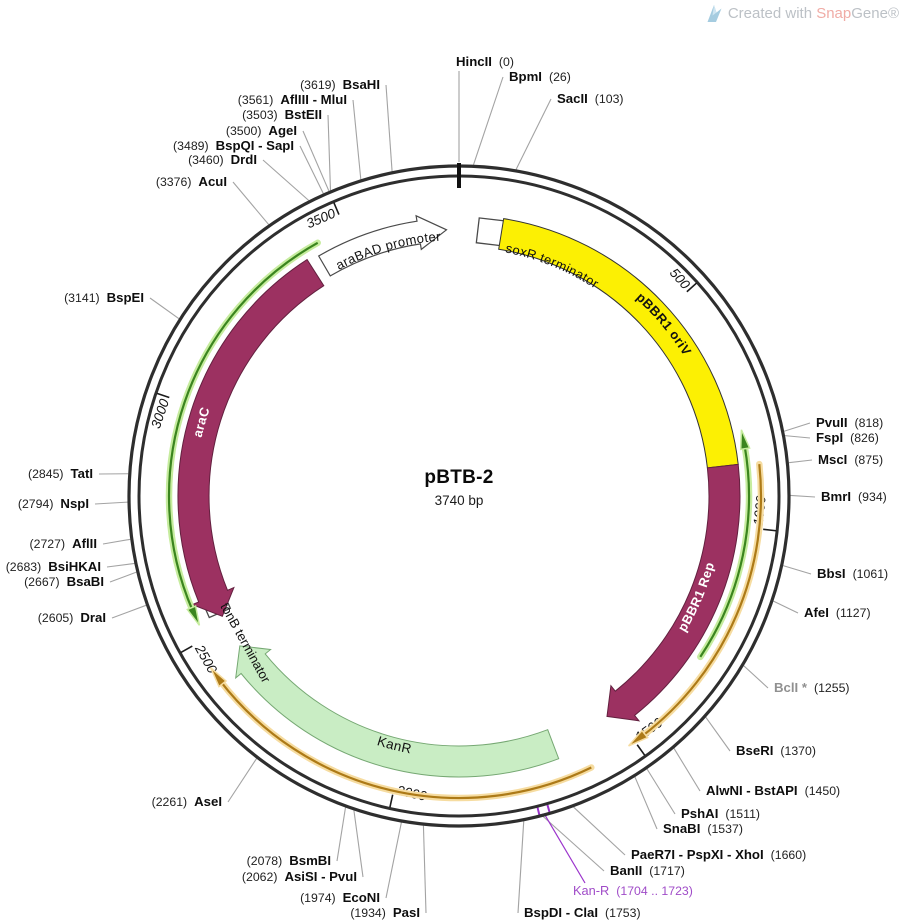 This screenshot has width=903, height=922. What do you see at coordinates (718, 734) in the screenshot?
I see `connector-bseri` at bounding box center [718, 734].